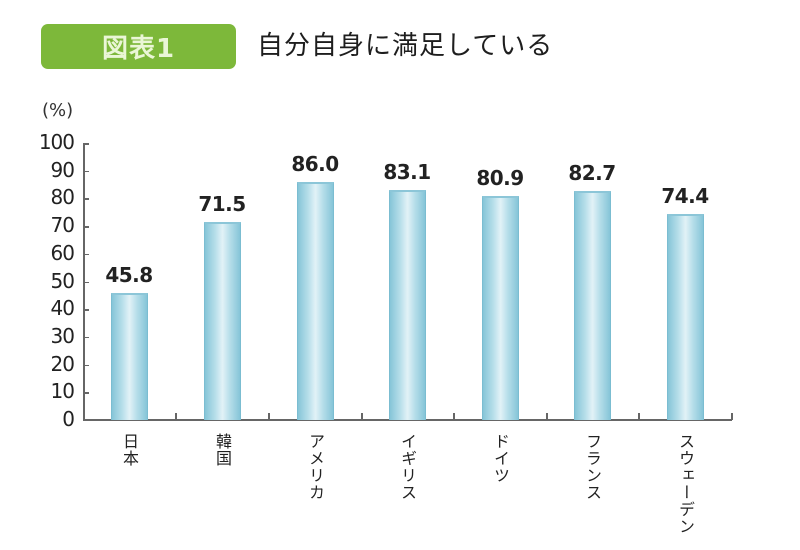 Image resolution: width=800 pixels, height=550 pixels. What do you see at coordinates (592, 467) in the screenshot?
I see `category-label: フランス` at bounding box center [592, 467].